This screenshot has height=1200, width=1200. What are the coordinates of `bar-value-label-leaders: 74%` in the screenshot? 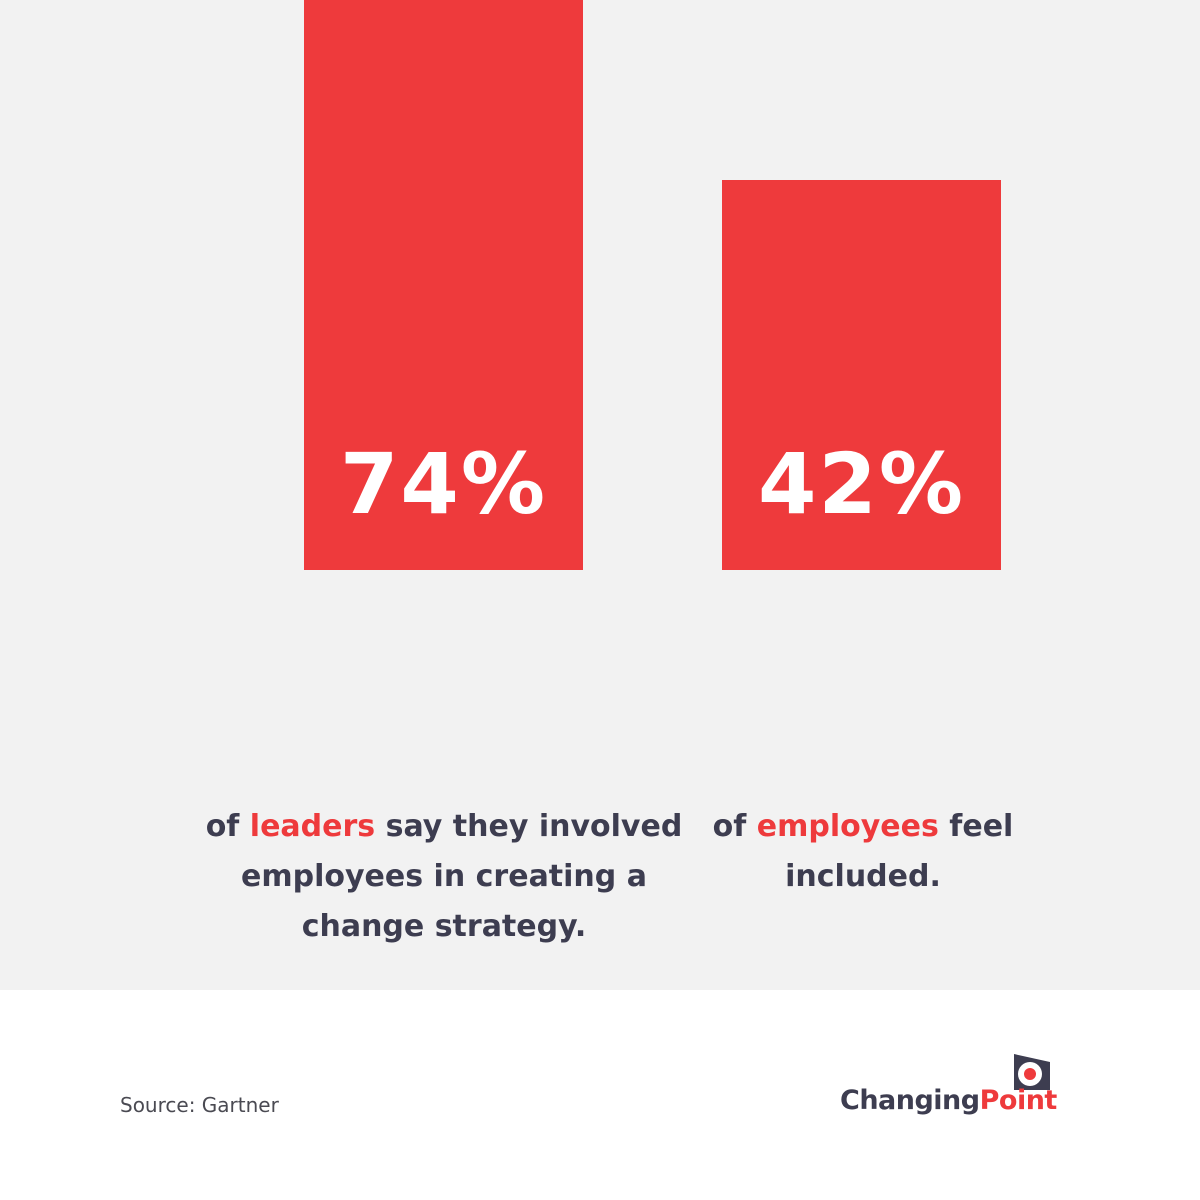 It's located at (443, 484).